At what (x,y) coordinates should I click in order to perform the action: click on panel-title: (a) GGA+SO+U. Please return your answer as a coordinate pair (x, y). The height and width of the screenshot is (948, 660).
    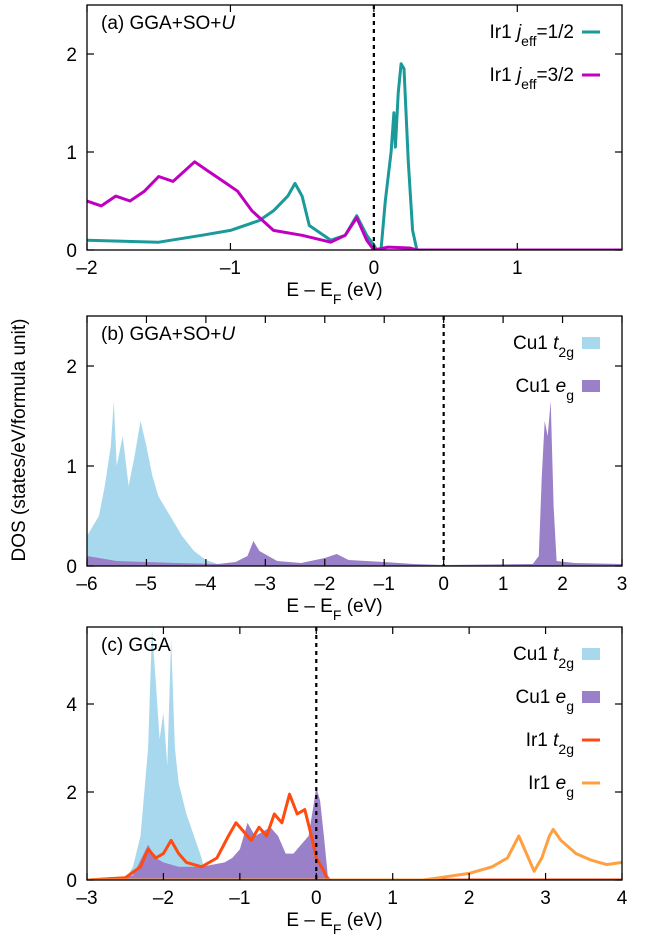
    Looking at the image, I should click on (168, 23).